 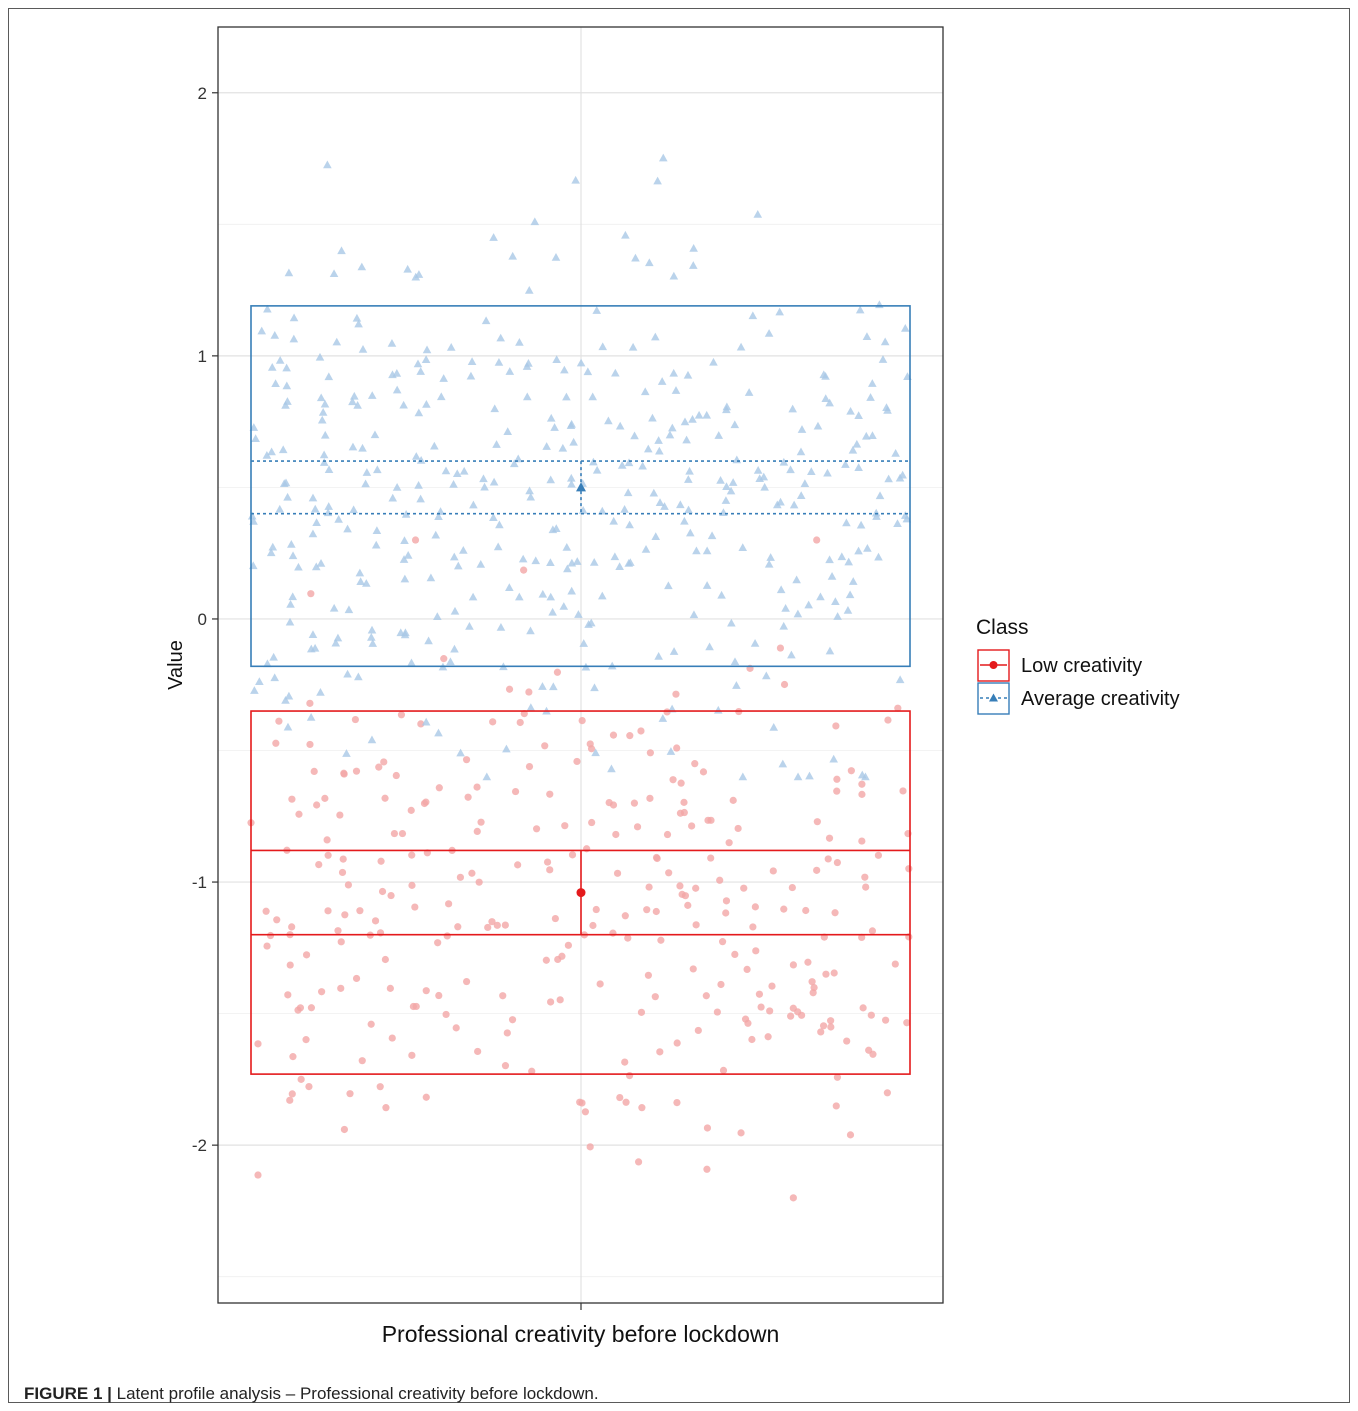 What do you see at coordinates (581, 893) in the screenshot?
I see `mean-marker-low-creativity` at bounding box center [581, 893].